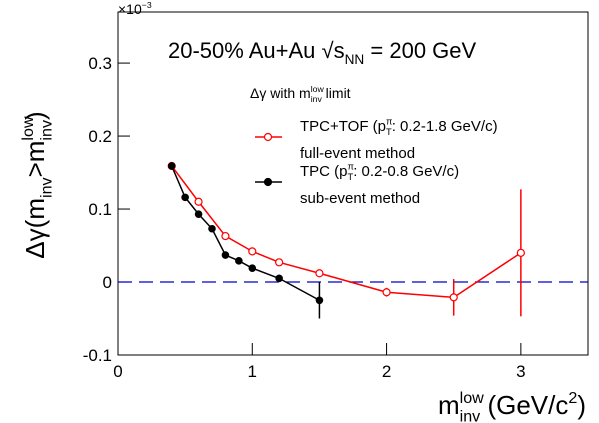 This screenshot has height=423, width=599. I want to click on exponent-label: ×10⁻³, so click(135, 8).